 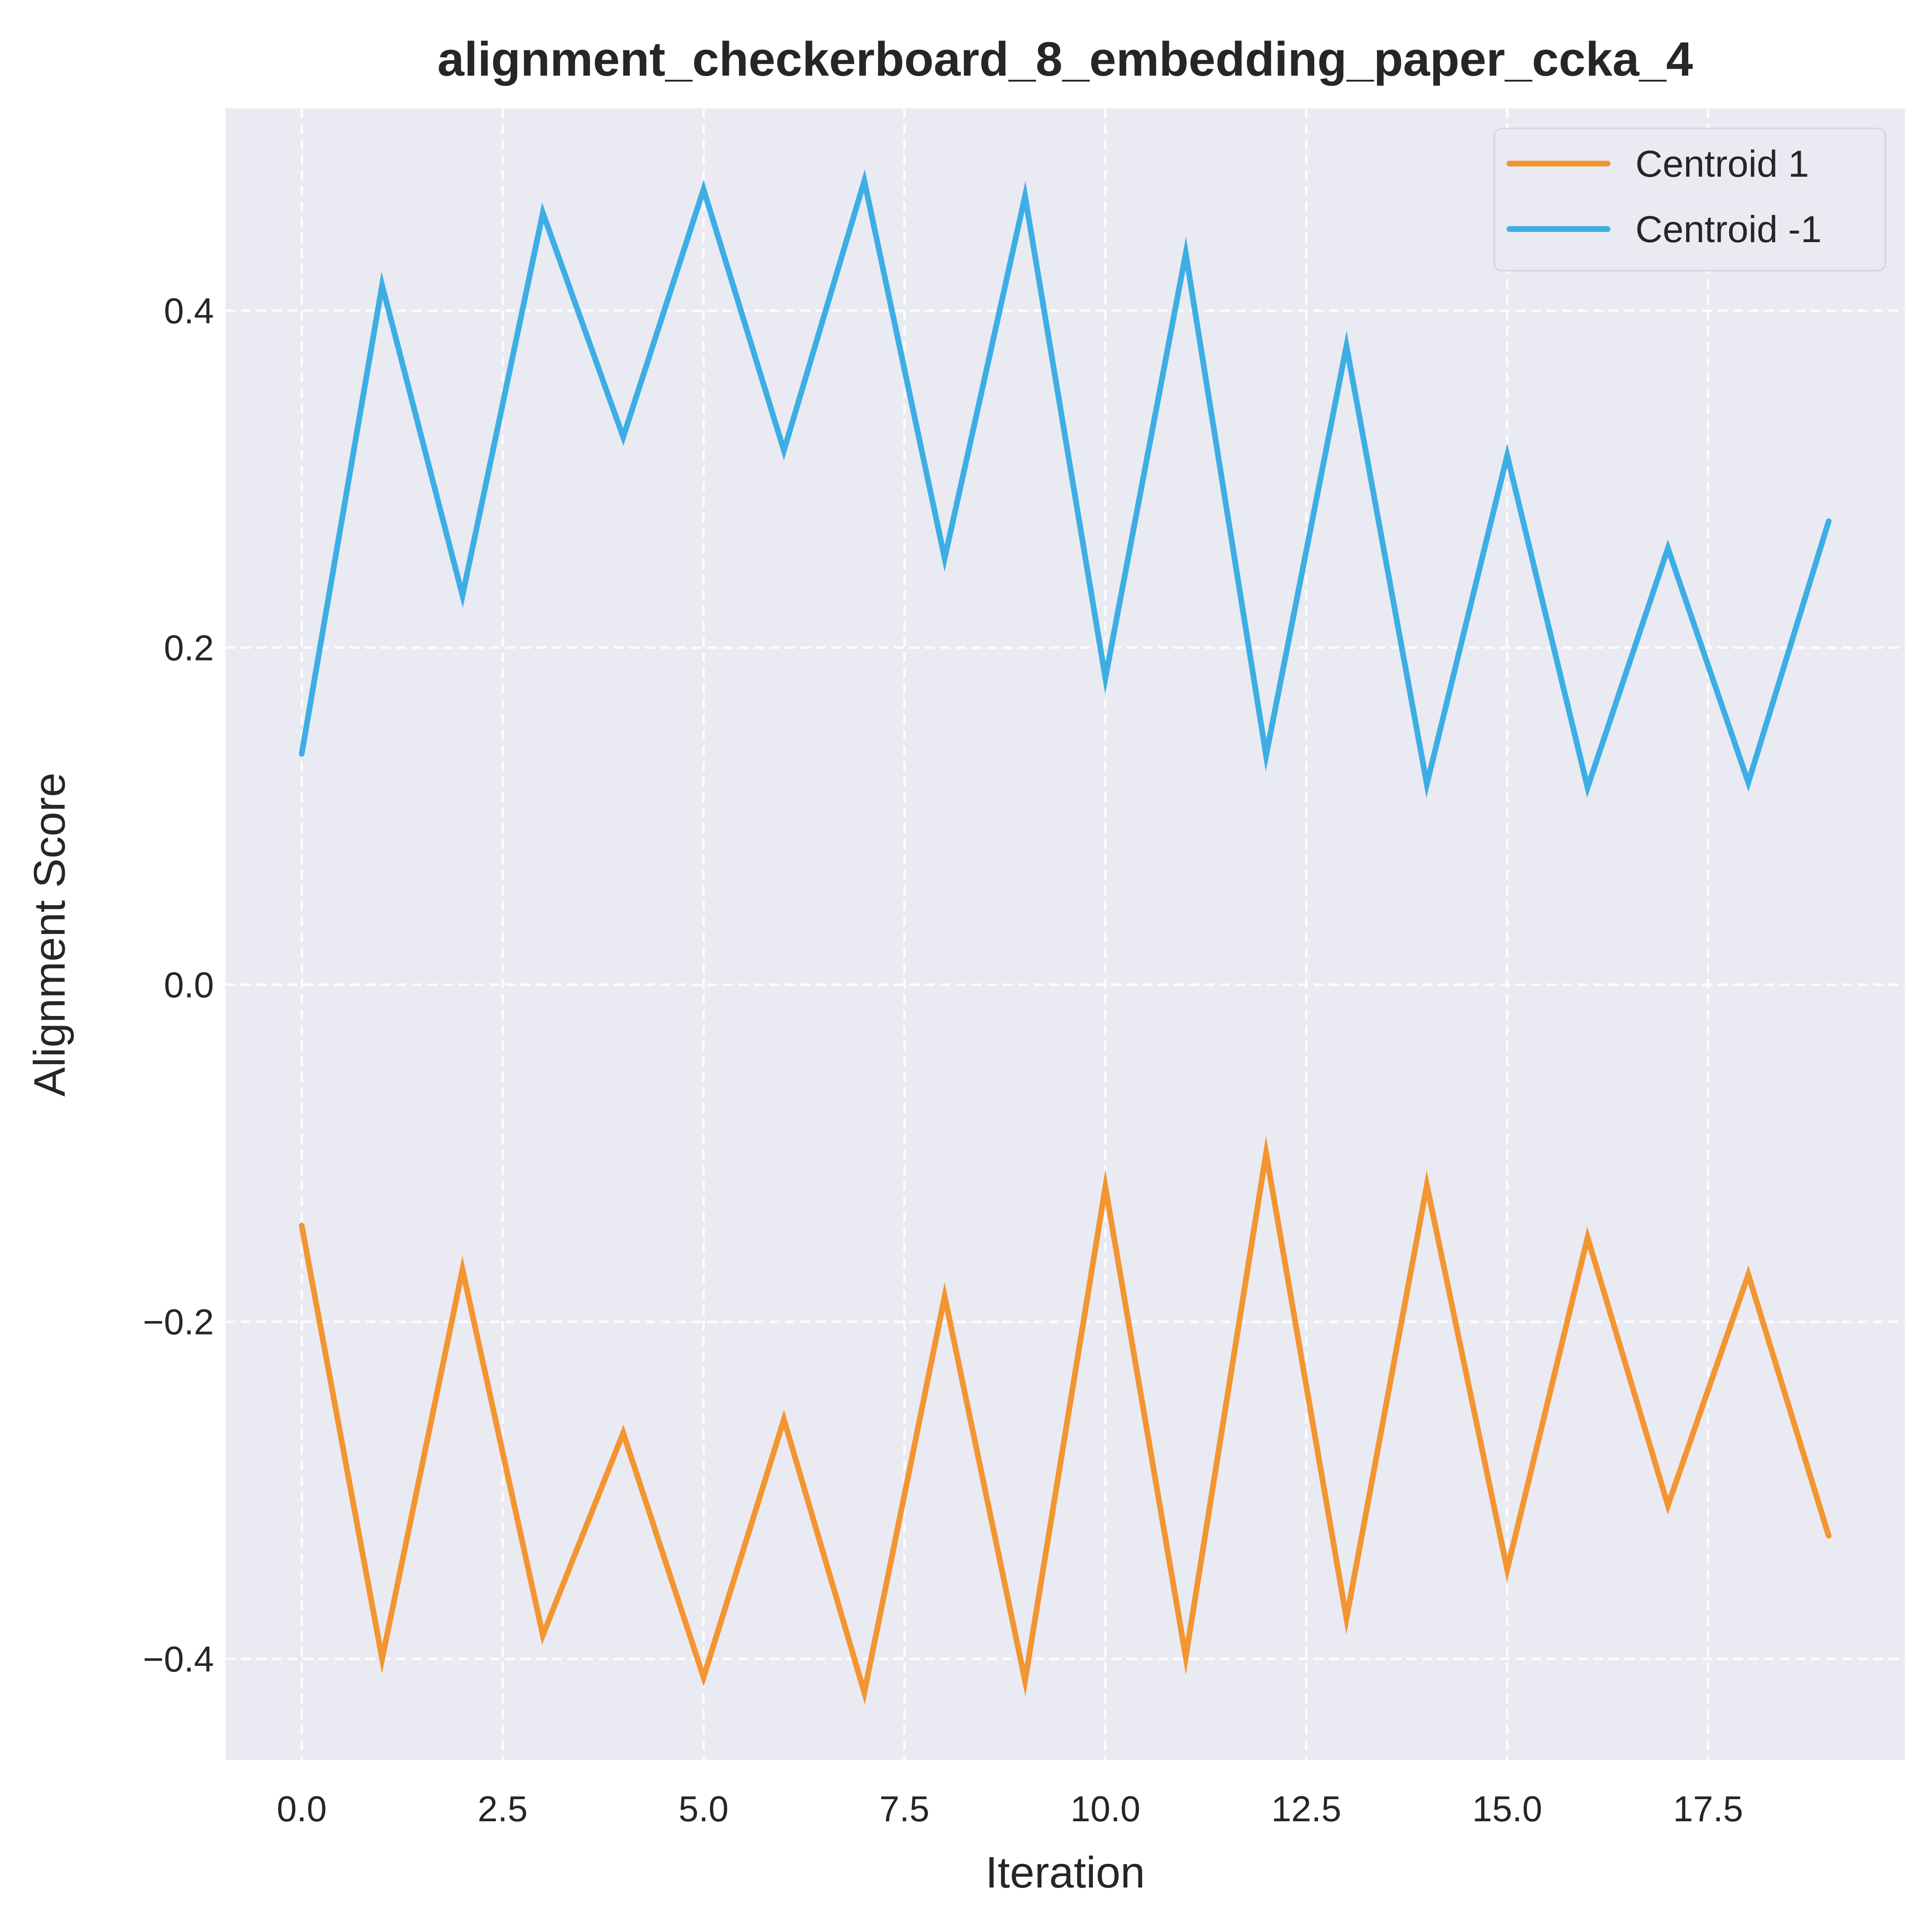 What do you see at coordinates (1507, 1809) in the screenshot?
I see `x-tick-label: 15.0` at bounding box center [1507, 1809].